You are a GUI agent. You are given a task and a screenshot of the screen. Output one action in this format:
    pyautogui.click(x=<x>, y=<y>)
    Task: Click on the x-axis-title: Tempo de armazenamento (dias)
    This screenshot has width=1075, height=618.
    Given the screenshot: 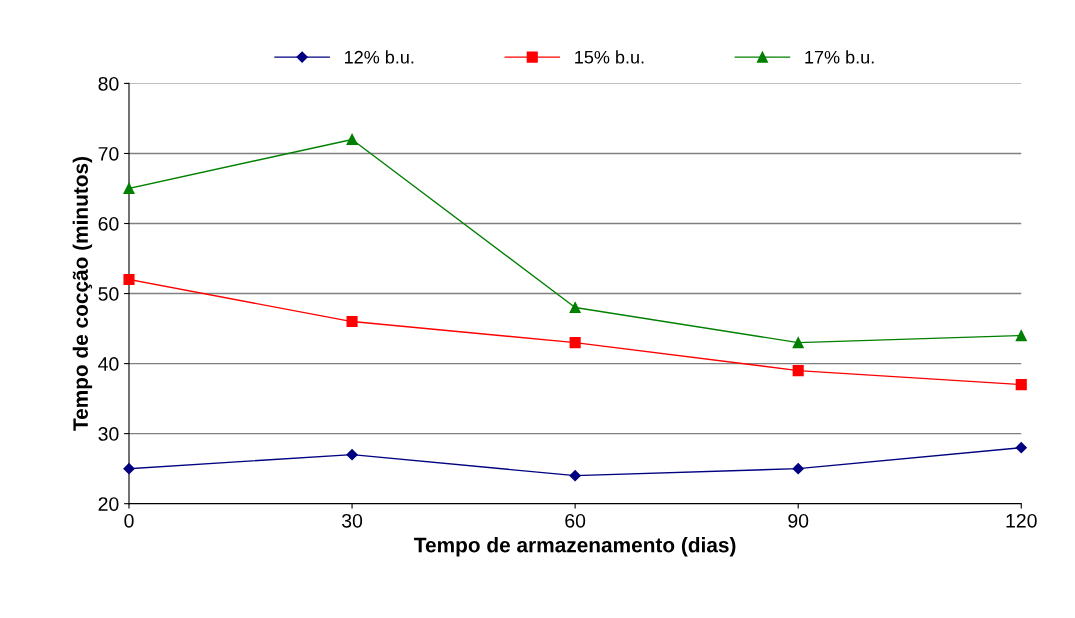 What is the action you would take?
    pyautogui.click(x=575, y=547)
    